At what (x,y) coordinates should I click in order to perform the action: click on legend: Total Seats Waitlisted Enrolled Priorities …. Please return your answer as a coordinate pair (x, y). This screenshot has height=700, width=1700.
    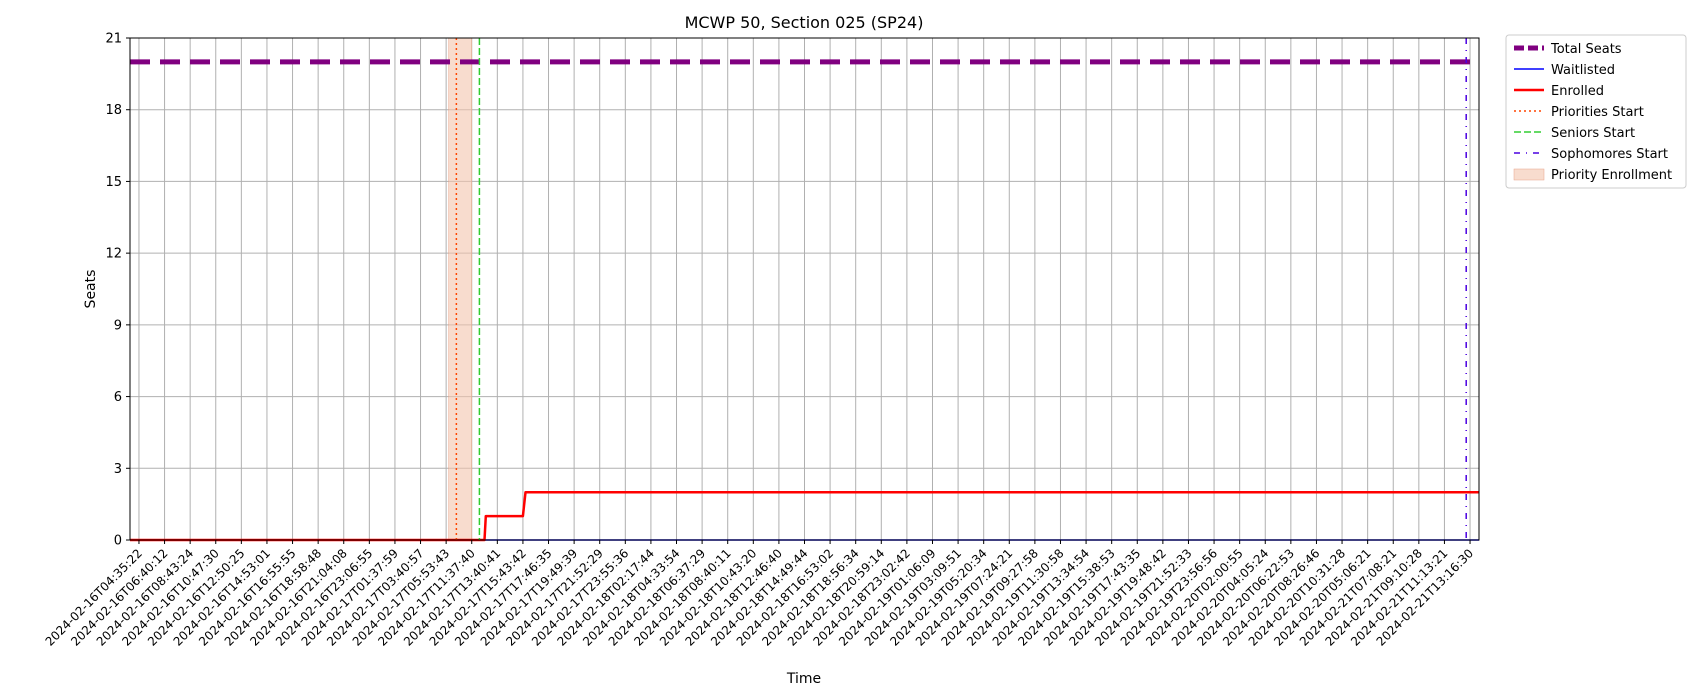
    Looking at the image, I should click on (1596, 111).